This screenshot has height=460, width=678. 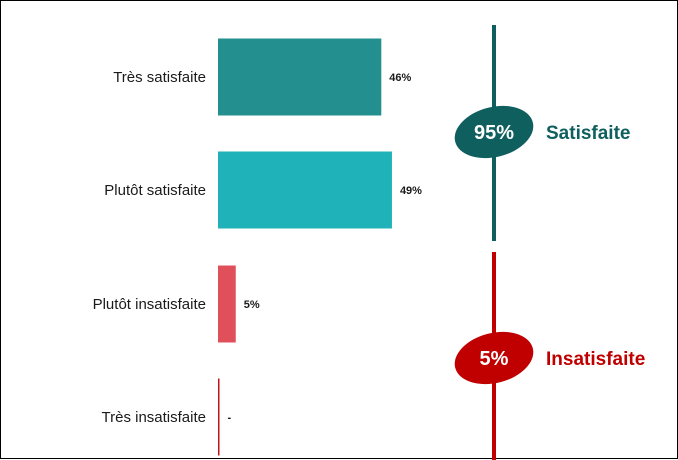 I want to click on category-label: Plutôt satisfaite, so click(x=155, y=190).